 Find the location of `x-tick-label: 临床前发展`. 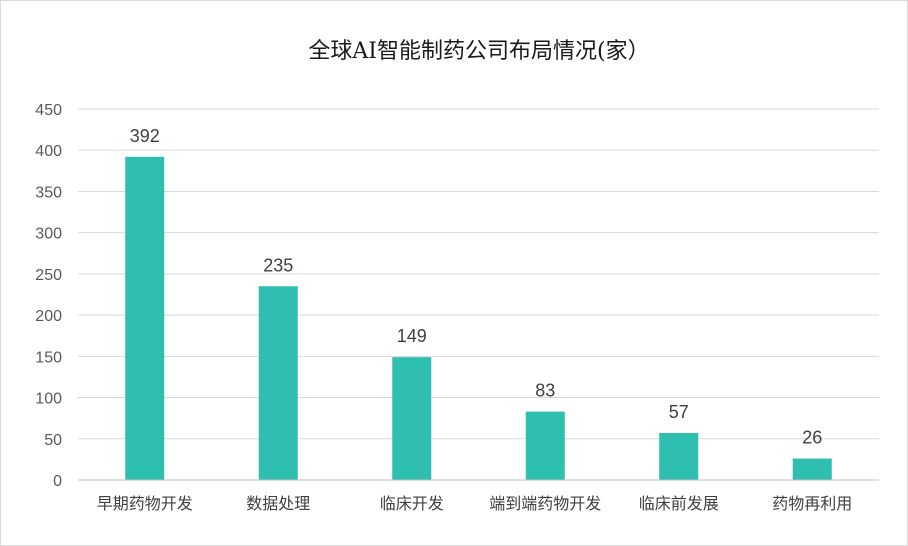

x-tick-label: 临床前发展 is located at coordinates (679, 503).